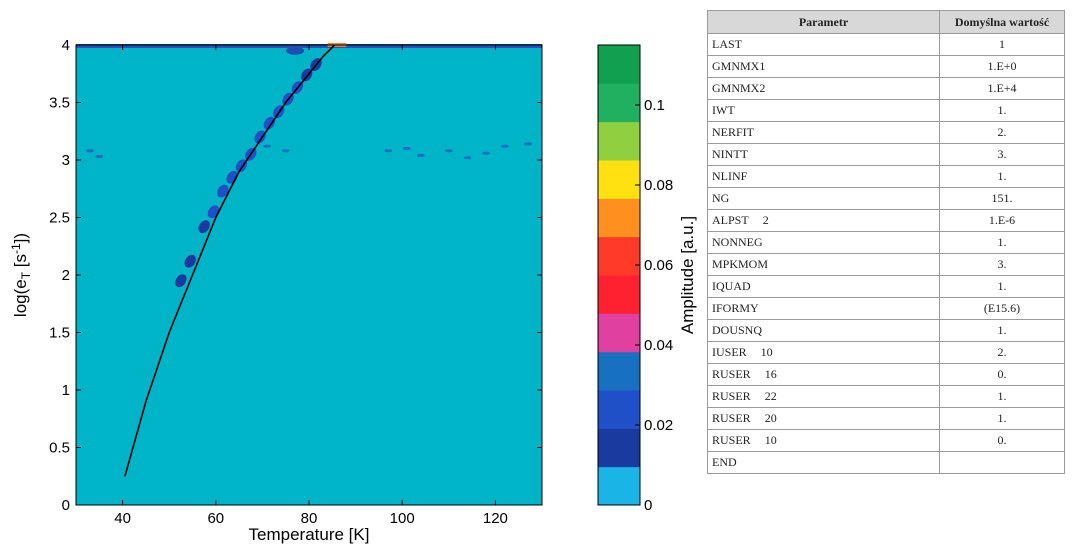 The height and width of the screenshot is (553, 1074). What do you see at coordinates (724, 462) in the screenshot?
I see `param-name: END` at bounding box center [724, 462].